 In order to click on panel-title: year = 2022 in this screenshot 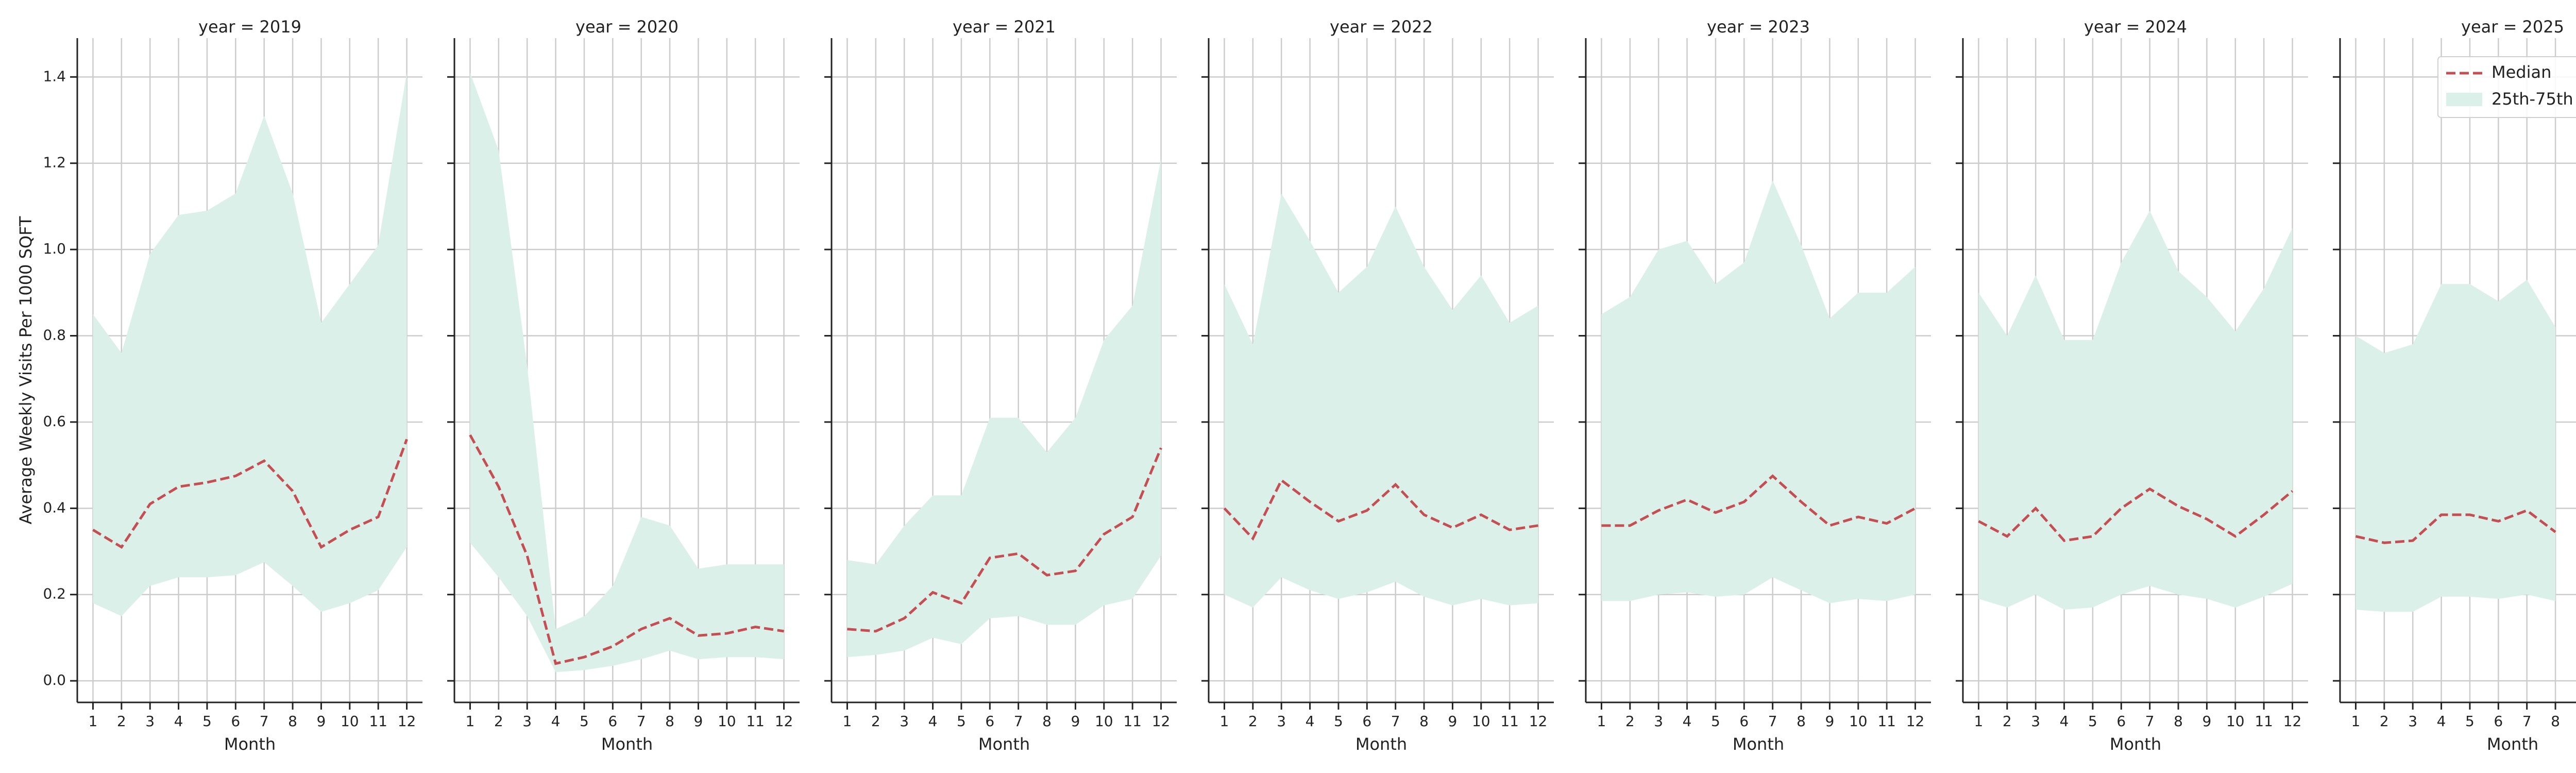, I will do `click(1381, 27)`.